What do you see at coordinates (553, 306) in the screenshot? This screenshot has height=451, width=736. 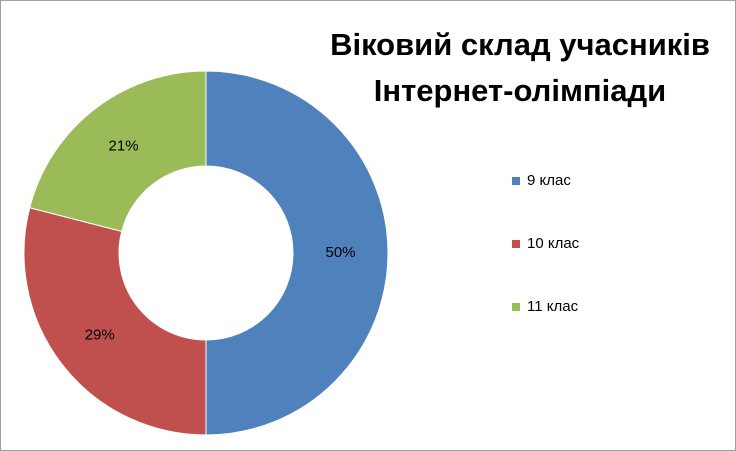 I see `legend-label: 11 клас` at bounding box center [553, 306].